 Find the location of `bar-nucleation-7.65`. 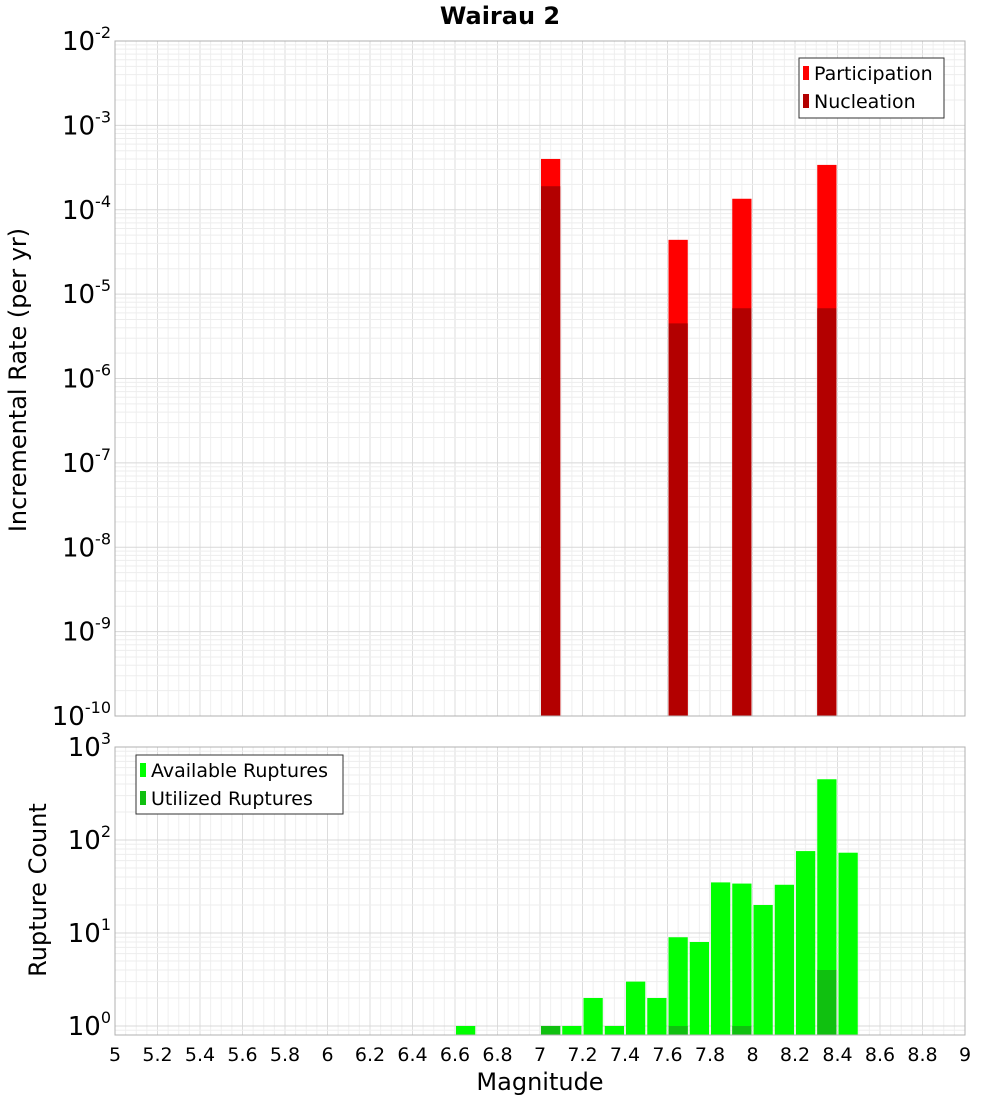

bar-nucleation-7.65 is located at coordinates (678, 519).